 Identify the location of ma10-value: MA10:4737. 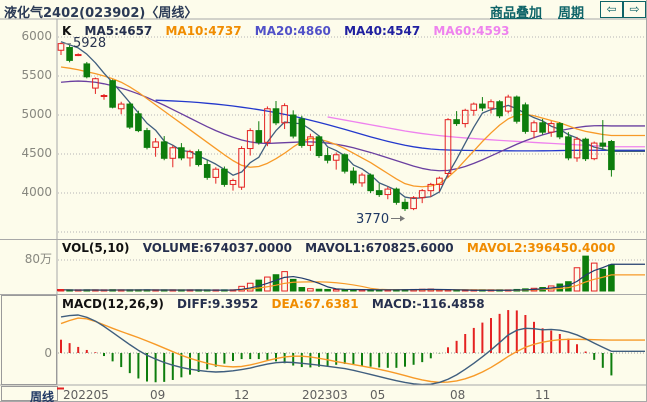
(203, 31).